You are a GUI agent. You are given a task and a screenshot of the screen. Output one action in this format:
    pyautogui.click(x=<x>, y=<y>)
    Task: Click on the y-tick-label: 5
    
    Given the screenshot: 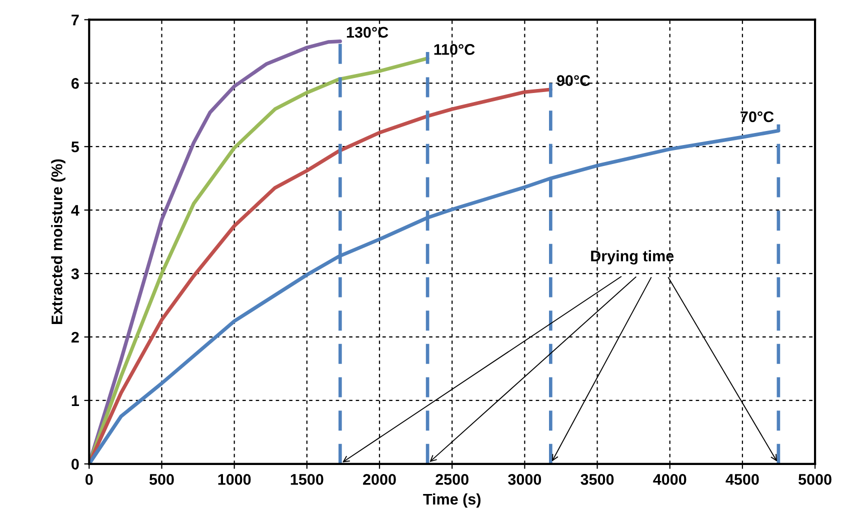 What is the action you would take?
    pyautogui.click(x=75, y=147)
    